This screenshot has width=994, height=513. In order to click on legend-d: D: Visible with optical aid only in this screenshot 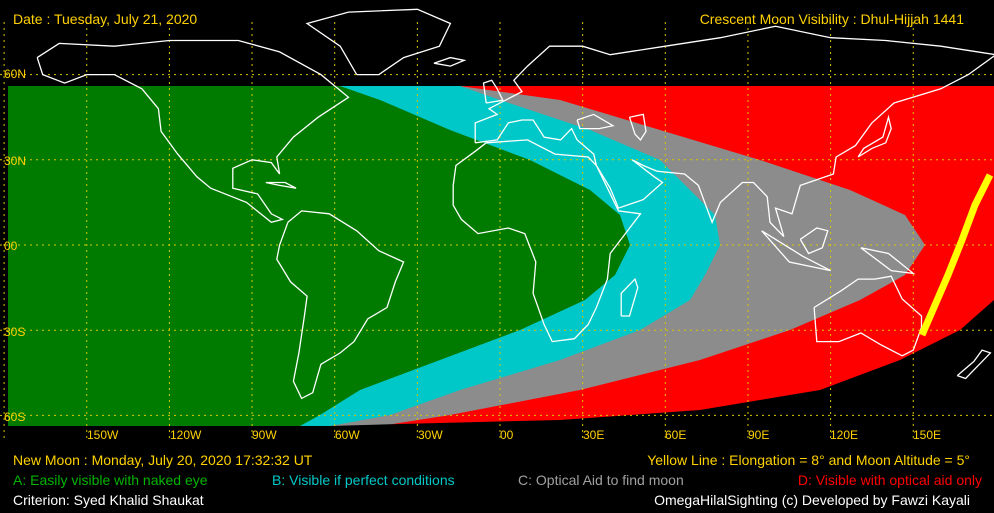, I will do `click(889, 480)`.